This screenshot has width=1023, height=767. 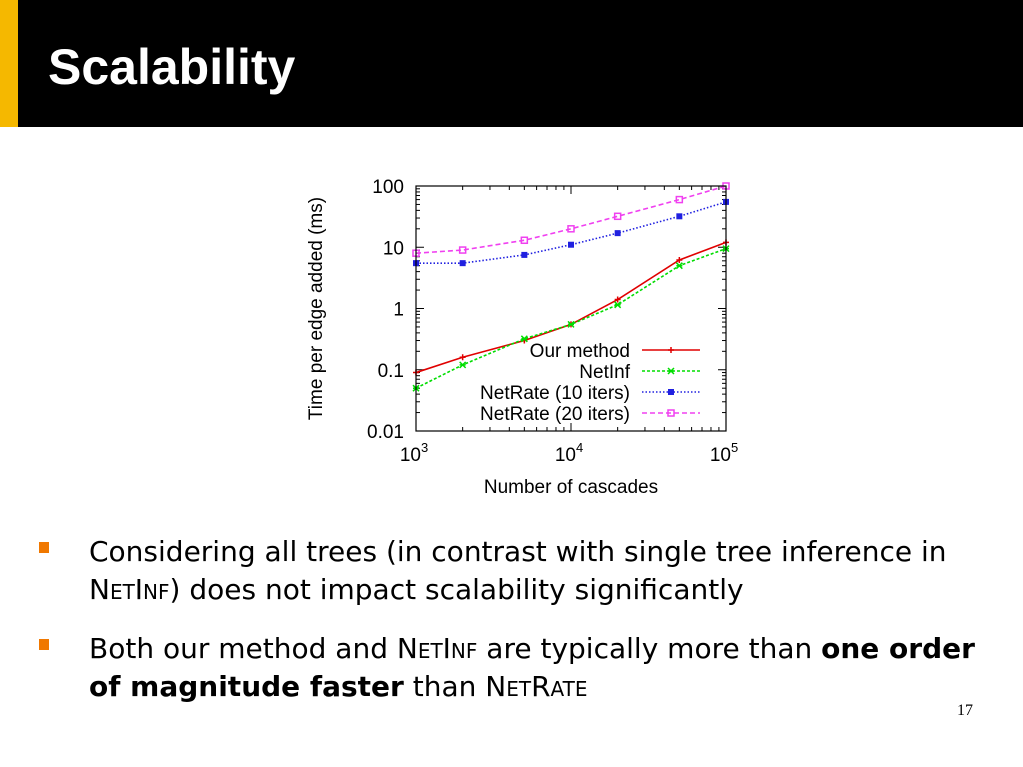 What do you see at coordinates (724, 453) in the screenshot?
I see `x-tick-label: 10⁵` at bounding box center [724, 453].